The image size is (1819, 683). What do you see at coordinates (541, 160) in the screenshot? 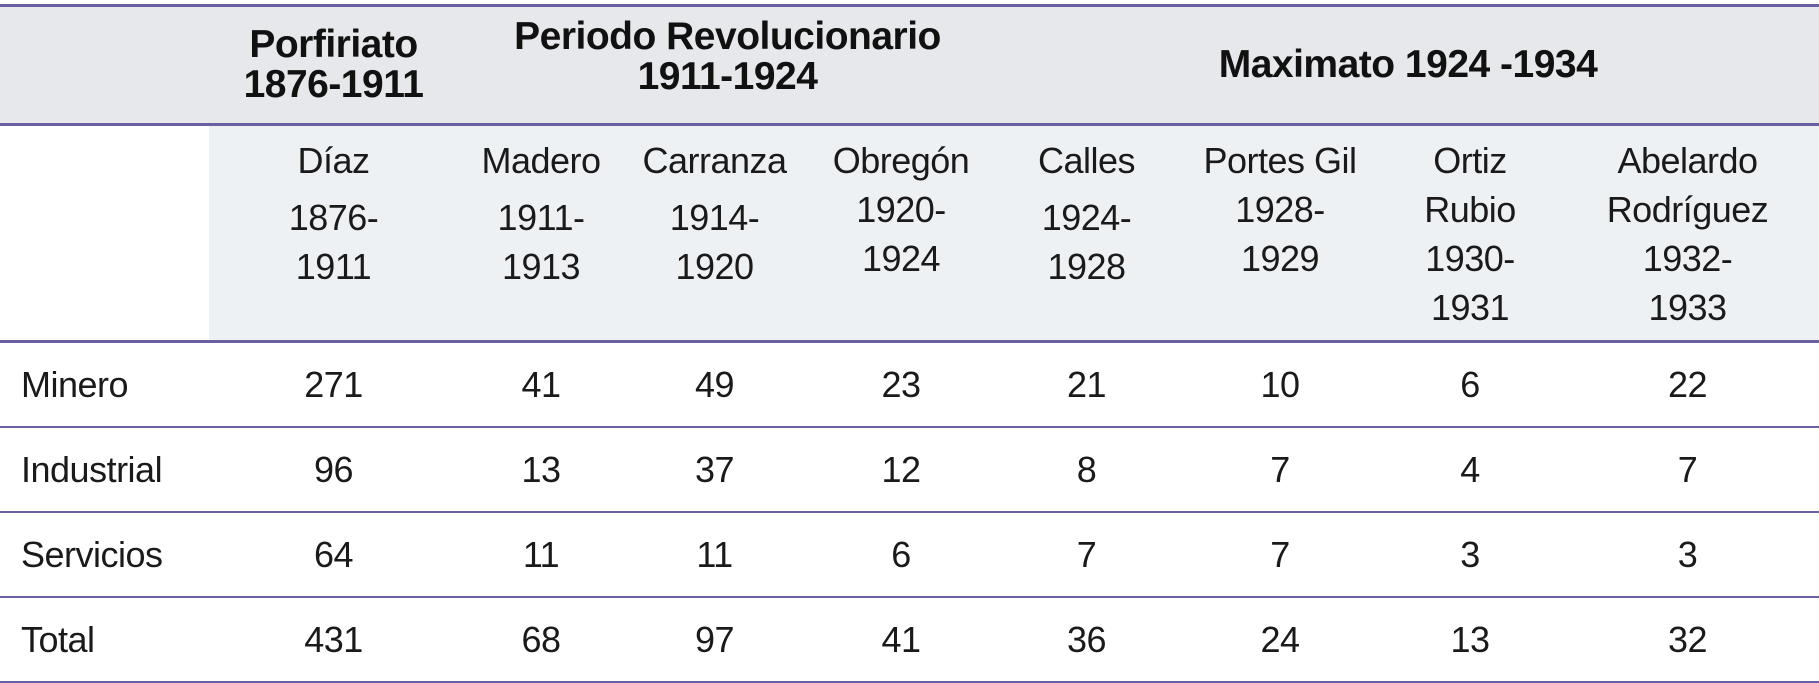
I see `president-name: Madero` at bounding box center [541, 160].